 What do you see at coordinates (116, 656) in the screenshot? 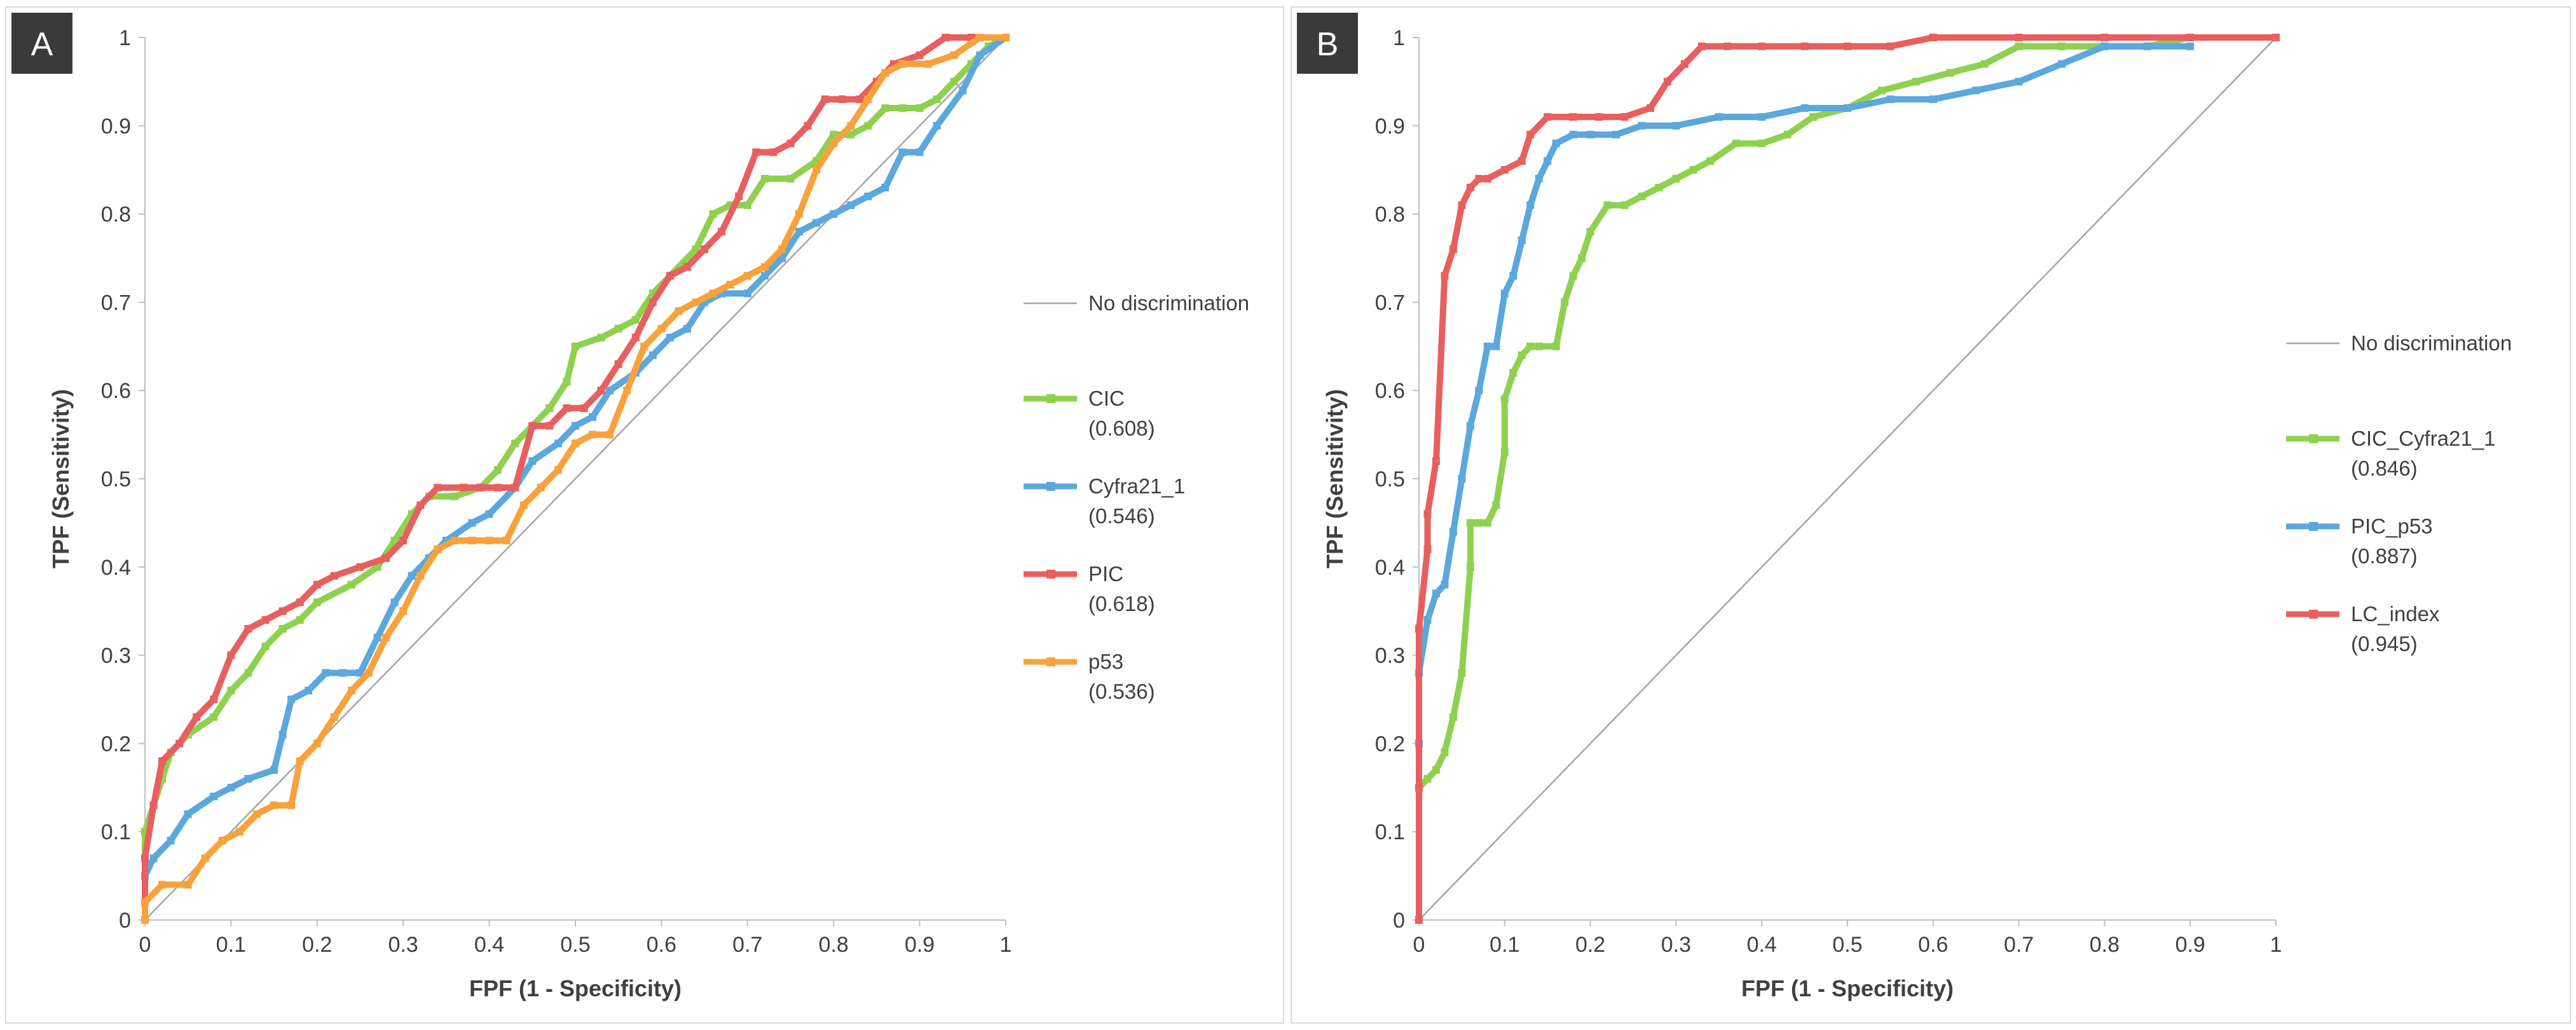
I see `y-tick-label: 0.3` at bounding box center [116, 656].